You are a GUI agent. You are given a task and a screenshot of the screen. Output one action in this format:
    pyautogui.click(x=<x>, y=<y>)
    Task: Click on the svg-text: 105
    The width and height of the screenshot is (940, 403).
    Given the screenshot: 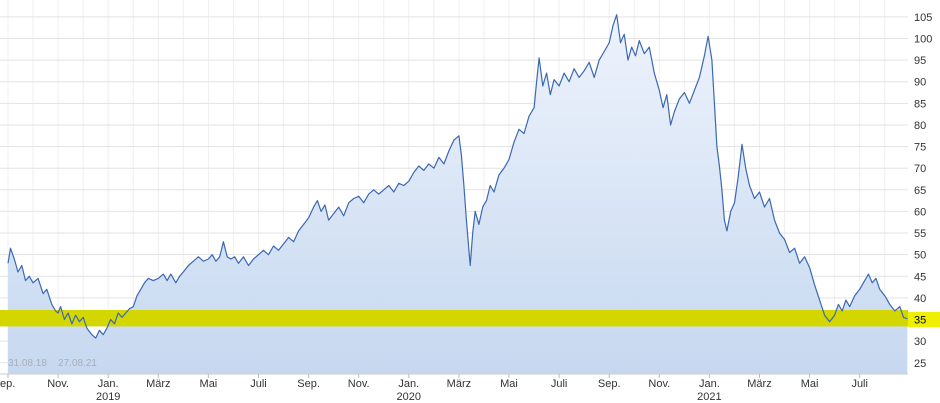 What is the action you would take?
    pyautogui.click(x=923, y=18)
    